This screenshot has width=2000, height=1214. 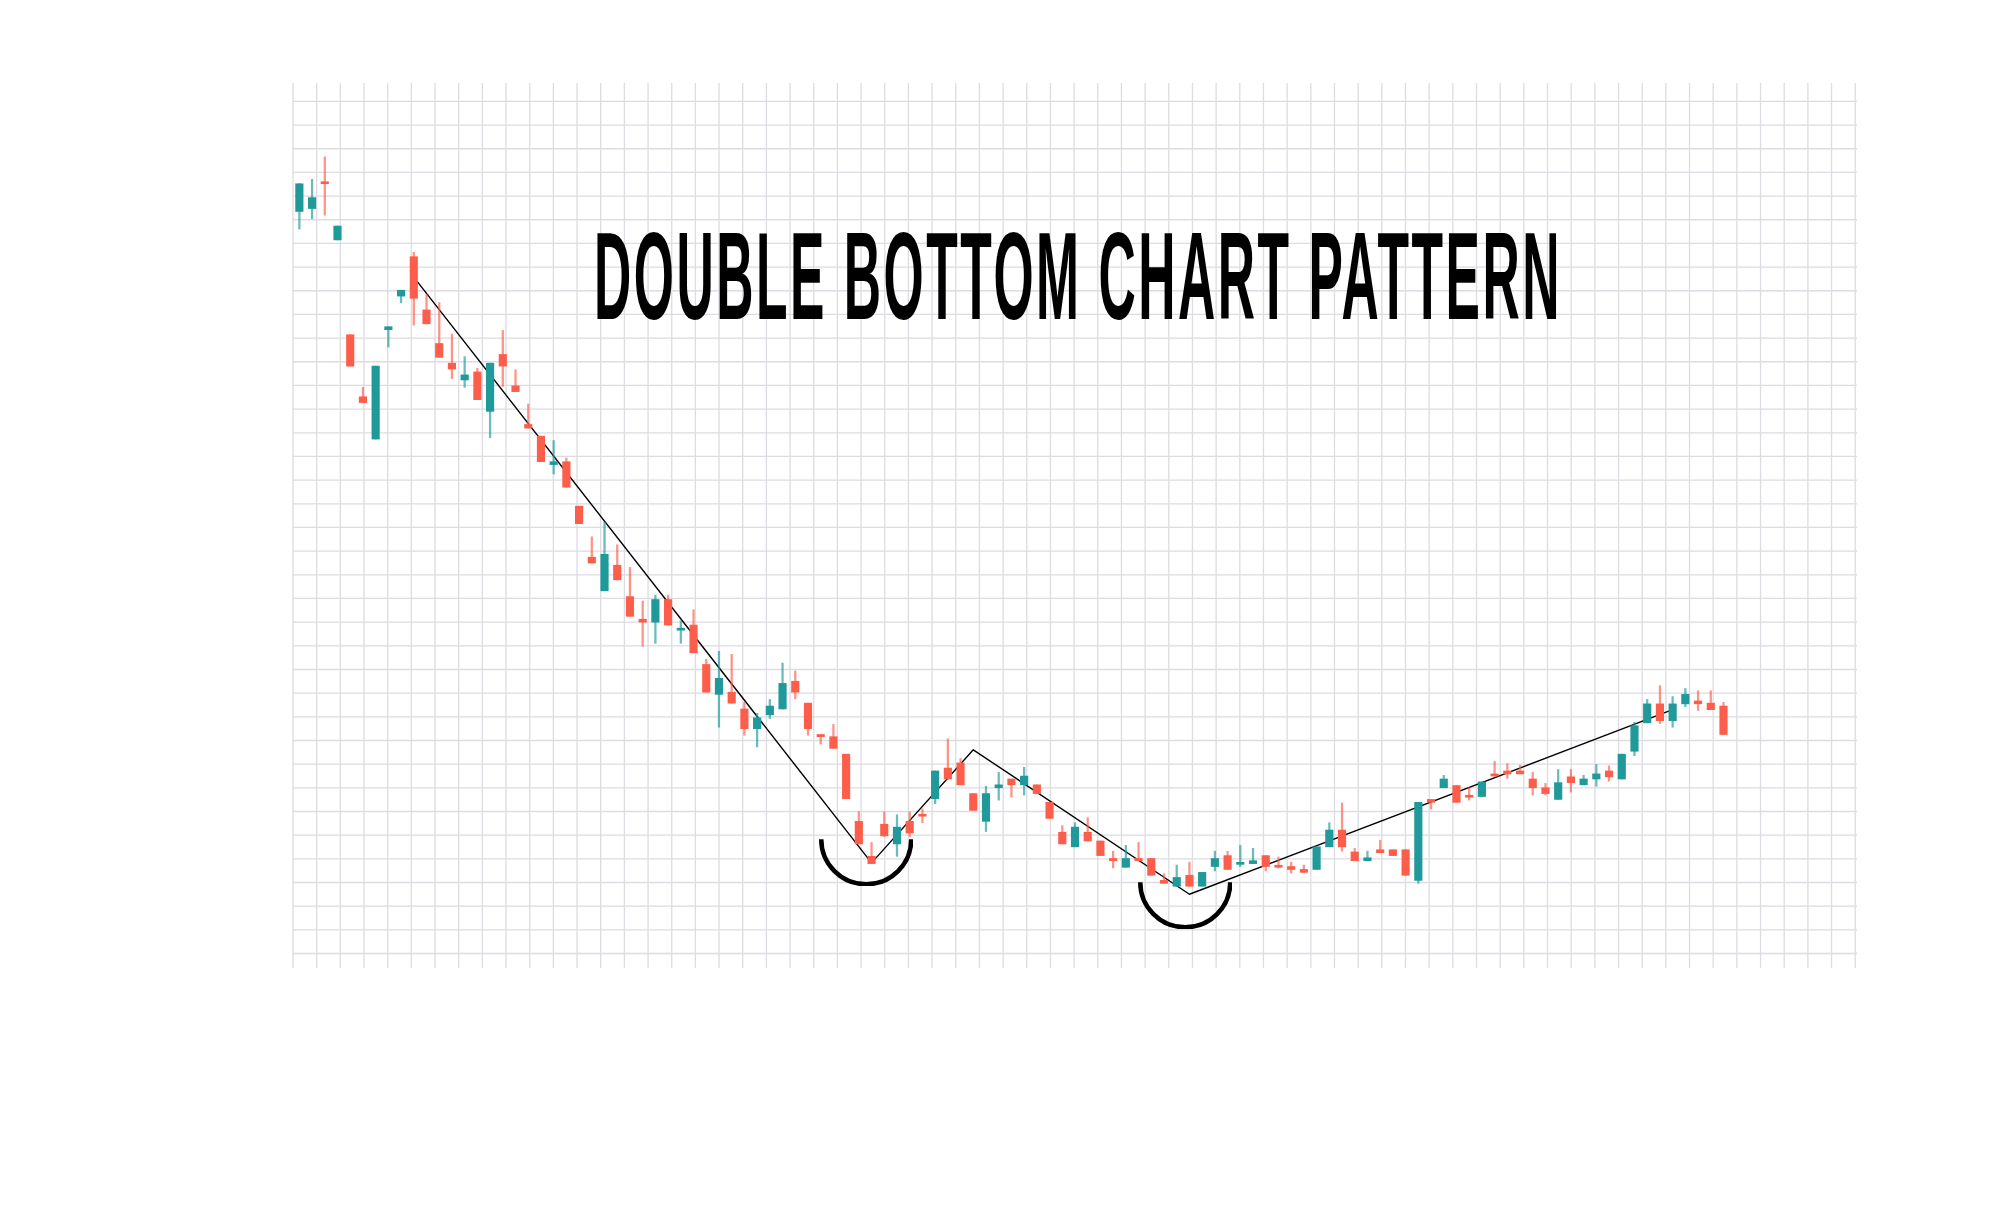 What do you see at coordinates (1078, 276) in the screenshot?
I see `chart-title: DOUBLE BOTTOM CHART PATTERN` at bounding box center [1078, 276].